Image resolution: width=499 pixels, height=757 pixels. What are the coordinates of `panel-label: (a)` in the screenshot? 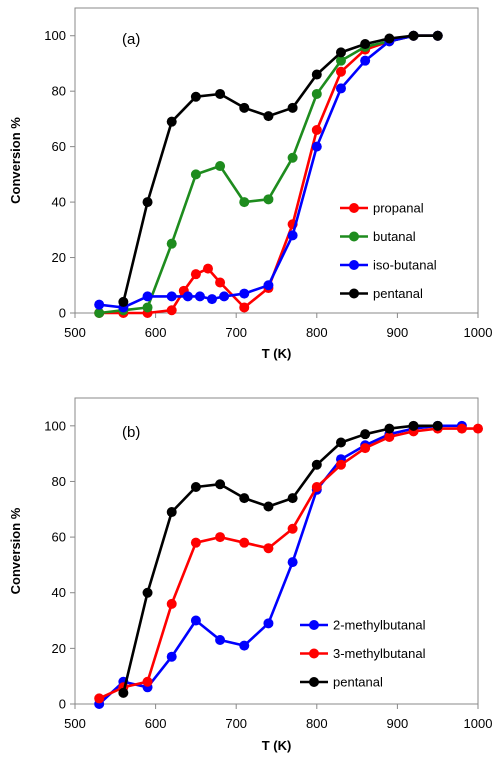 It's located at (131, 39).